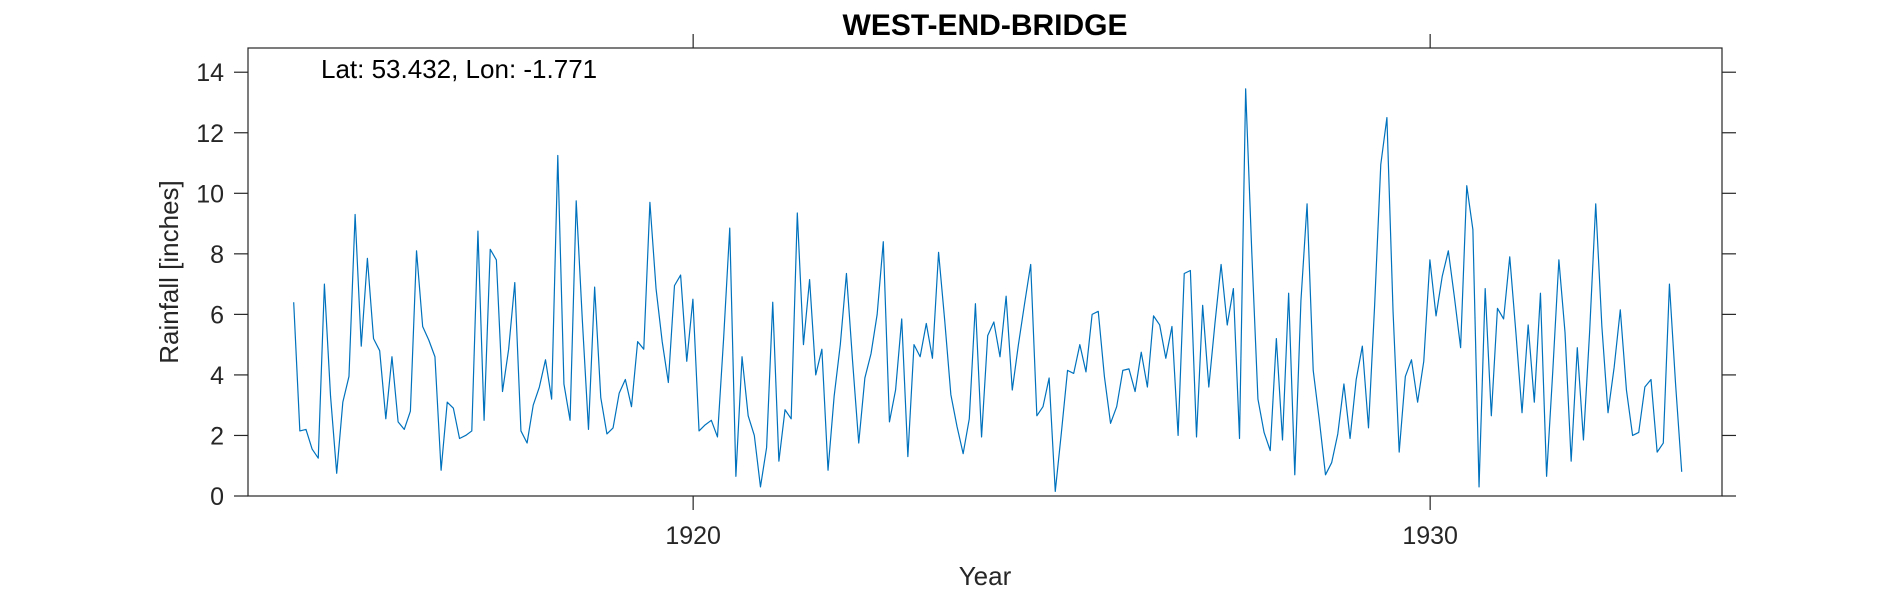 This screenshot has height=591, width=1890. Describe the element at coordinates (985, 25) in the screenshot. I see `chart-title: WEST-END-BRIDGE` at that location.